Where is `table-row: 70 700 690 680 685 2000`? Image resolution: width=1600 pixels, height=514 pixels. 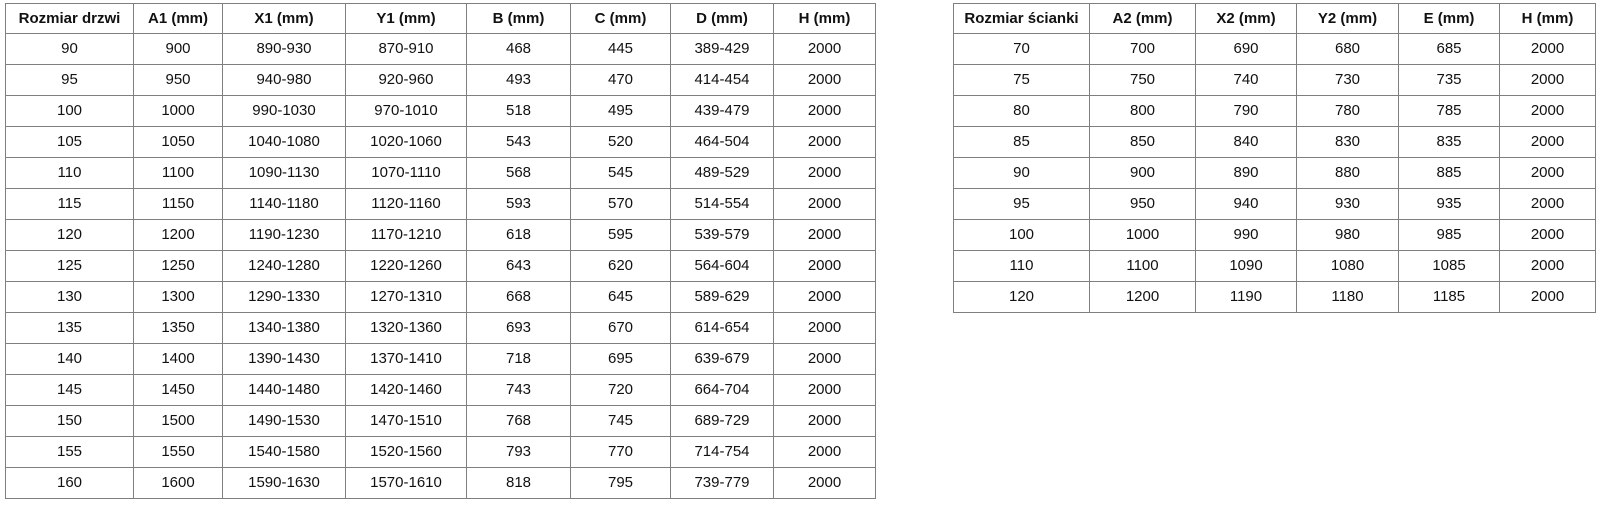 table-row: 70 700 690 680 685 2000 is located at coordinates (1274, 49).